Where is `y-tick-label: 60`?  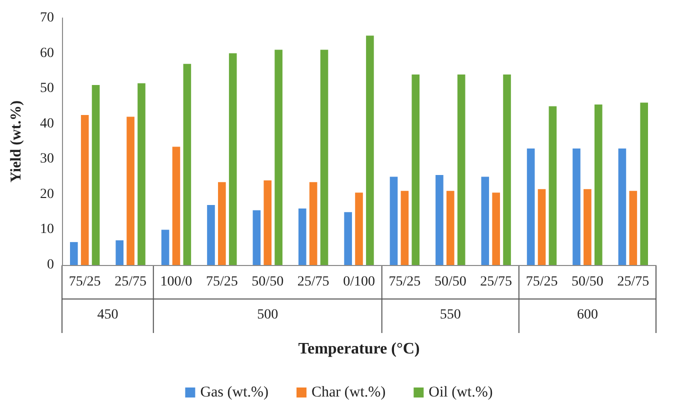 y-tick-label: 60 is located at coordinates (47, 53).